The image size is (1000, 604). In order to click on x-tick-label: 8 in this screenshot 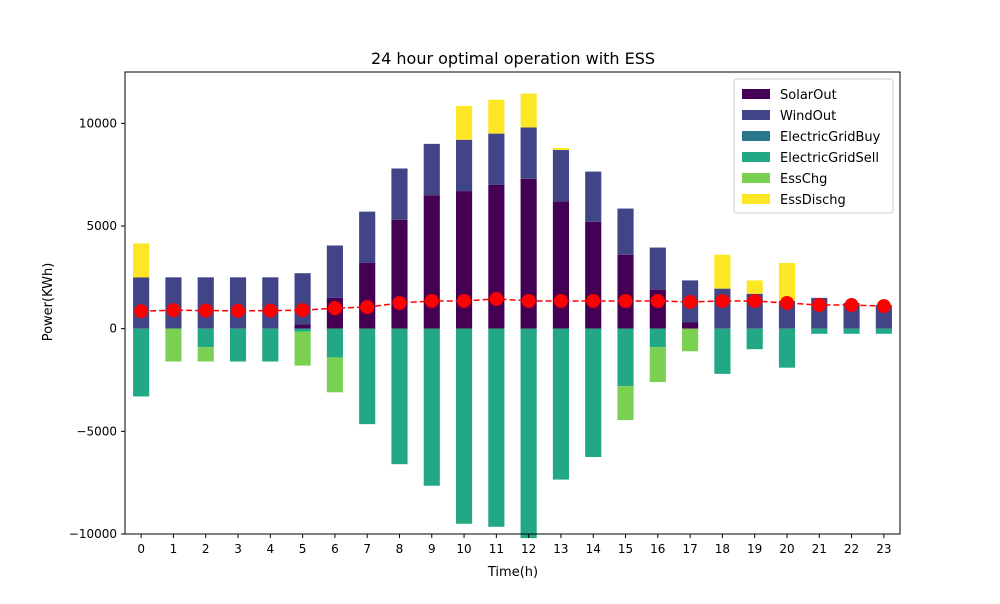, I will do `click(400, 549)`.